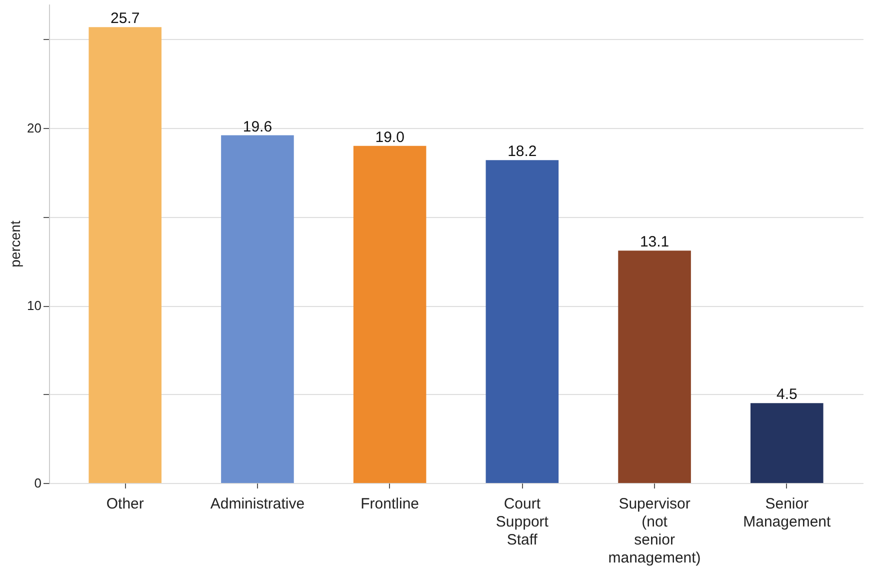 Image resolution: width=875 pixels, height=571 pixels. Describe the element at coordinates (38, 483) in the screenshot. I see `y-tick-label: 0` at that location.